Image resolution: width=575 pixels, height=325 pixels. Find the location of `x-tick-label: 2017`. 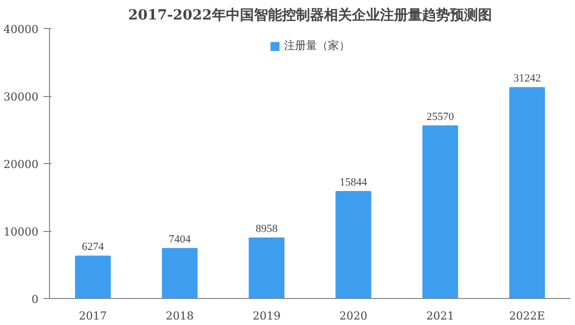

x-tick-label: 2017 is located at coordinates (92, 316).